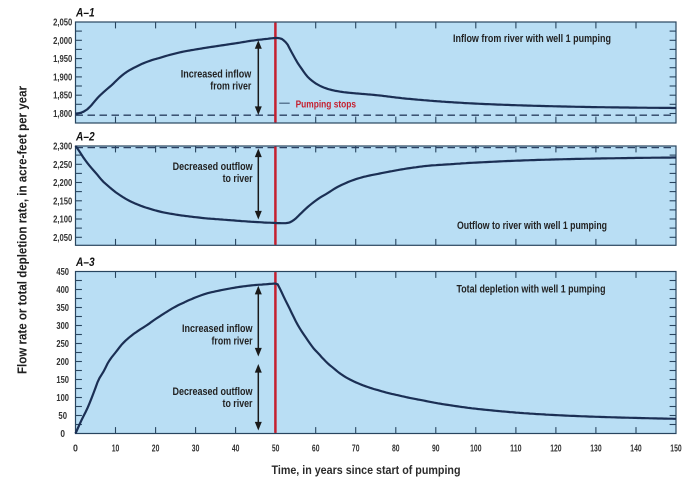 The width and height of the screenshot is (700, 490). What do you see at coordinates (531, 290) in the screenshot?
I see `svg-text:Total depletion with well 1 pu: Total depletion with well 1 pumping` at bounding box center [531, 290].